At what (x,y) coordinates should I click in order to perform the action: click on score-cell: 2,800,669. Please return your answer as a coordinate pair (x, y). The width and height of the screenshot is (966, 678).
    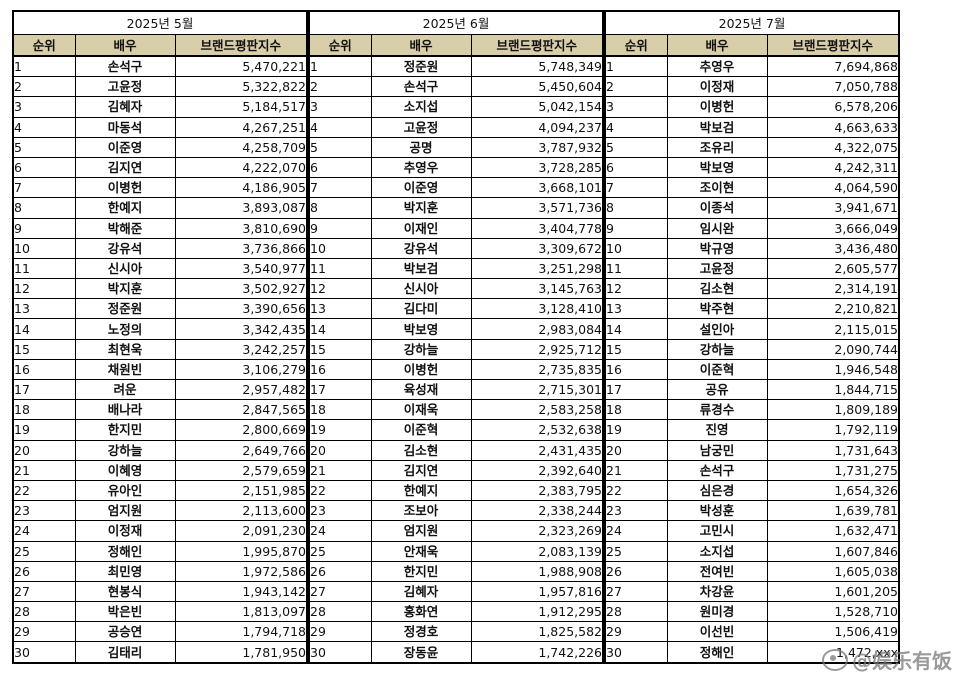
    Looking at the image, I should click on (241, 430).